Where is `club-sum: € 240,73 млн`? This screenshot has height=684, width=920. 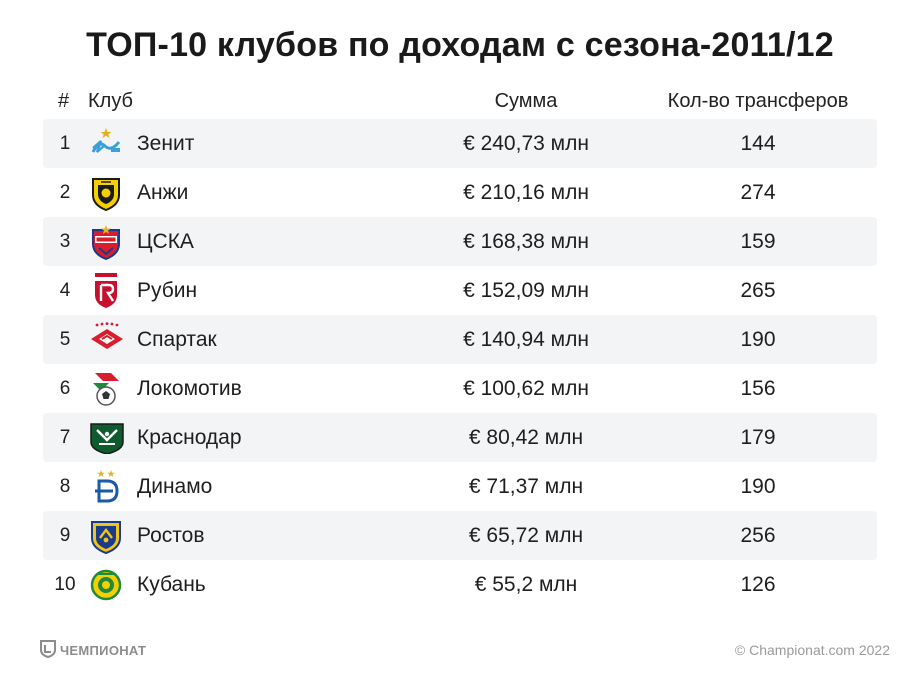
club-sum: € 240,73 млн is located at coordinates (526, 143).